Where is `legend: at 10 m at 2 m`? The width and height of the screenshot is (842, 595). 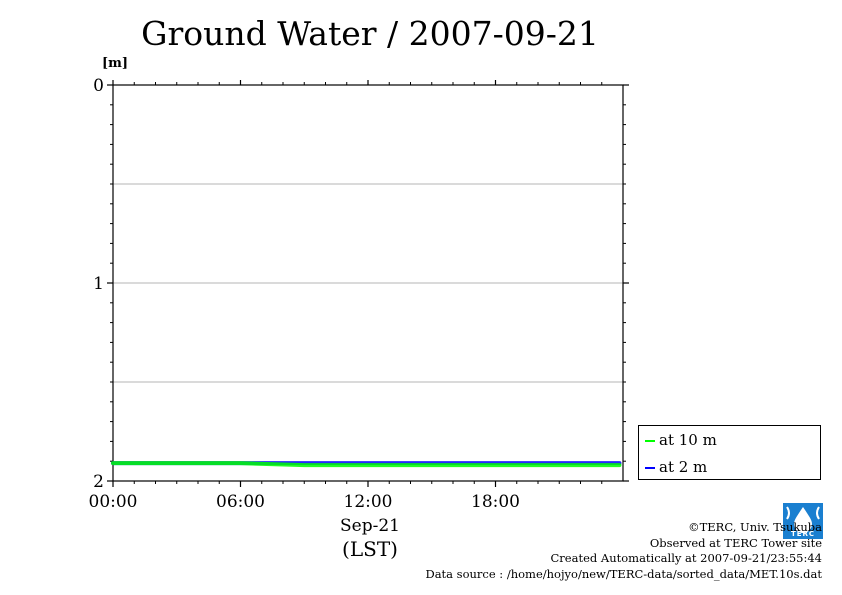 legend: at 10 m at 2 m is located at coordinates (729, 452).